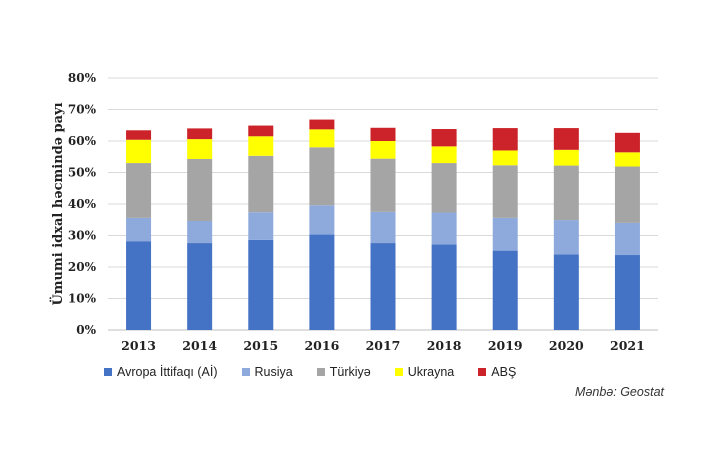 This screenshot has height=459, width=720. I want to click on y-tick-label: 30%, so click(82, 236).